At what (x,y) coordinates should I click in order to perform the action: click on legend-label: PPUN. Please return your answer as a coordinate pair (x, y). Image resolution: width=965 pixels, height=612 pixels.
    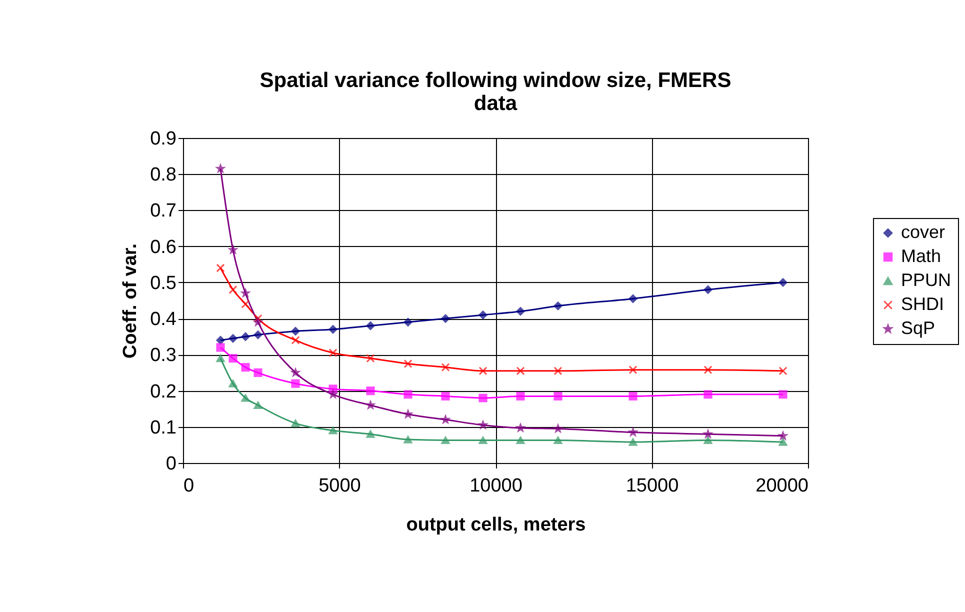
    Looking at the image, I should click on (926, 280).